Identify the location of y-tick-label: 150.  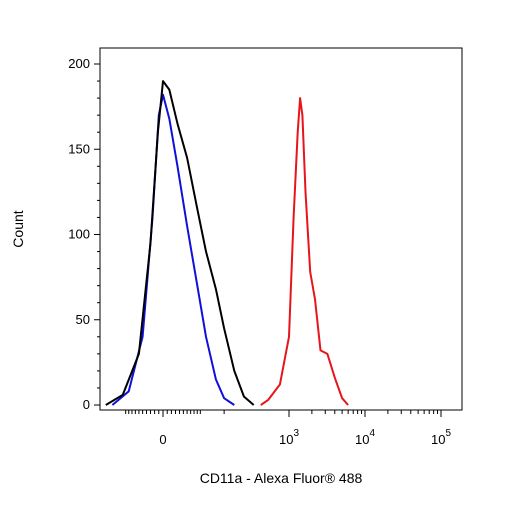
(79, 148).